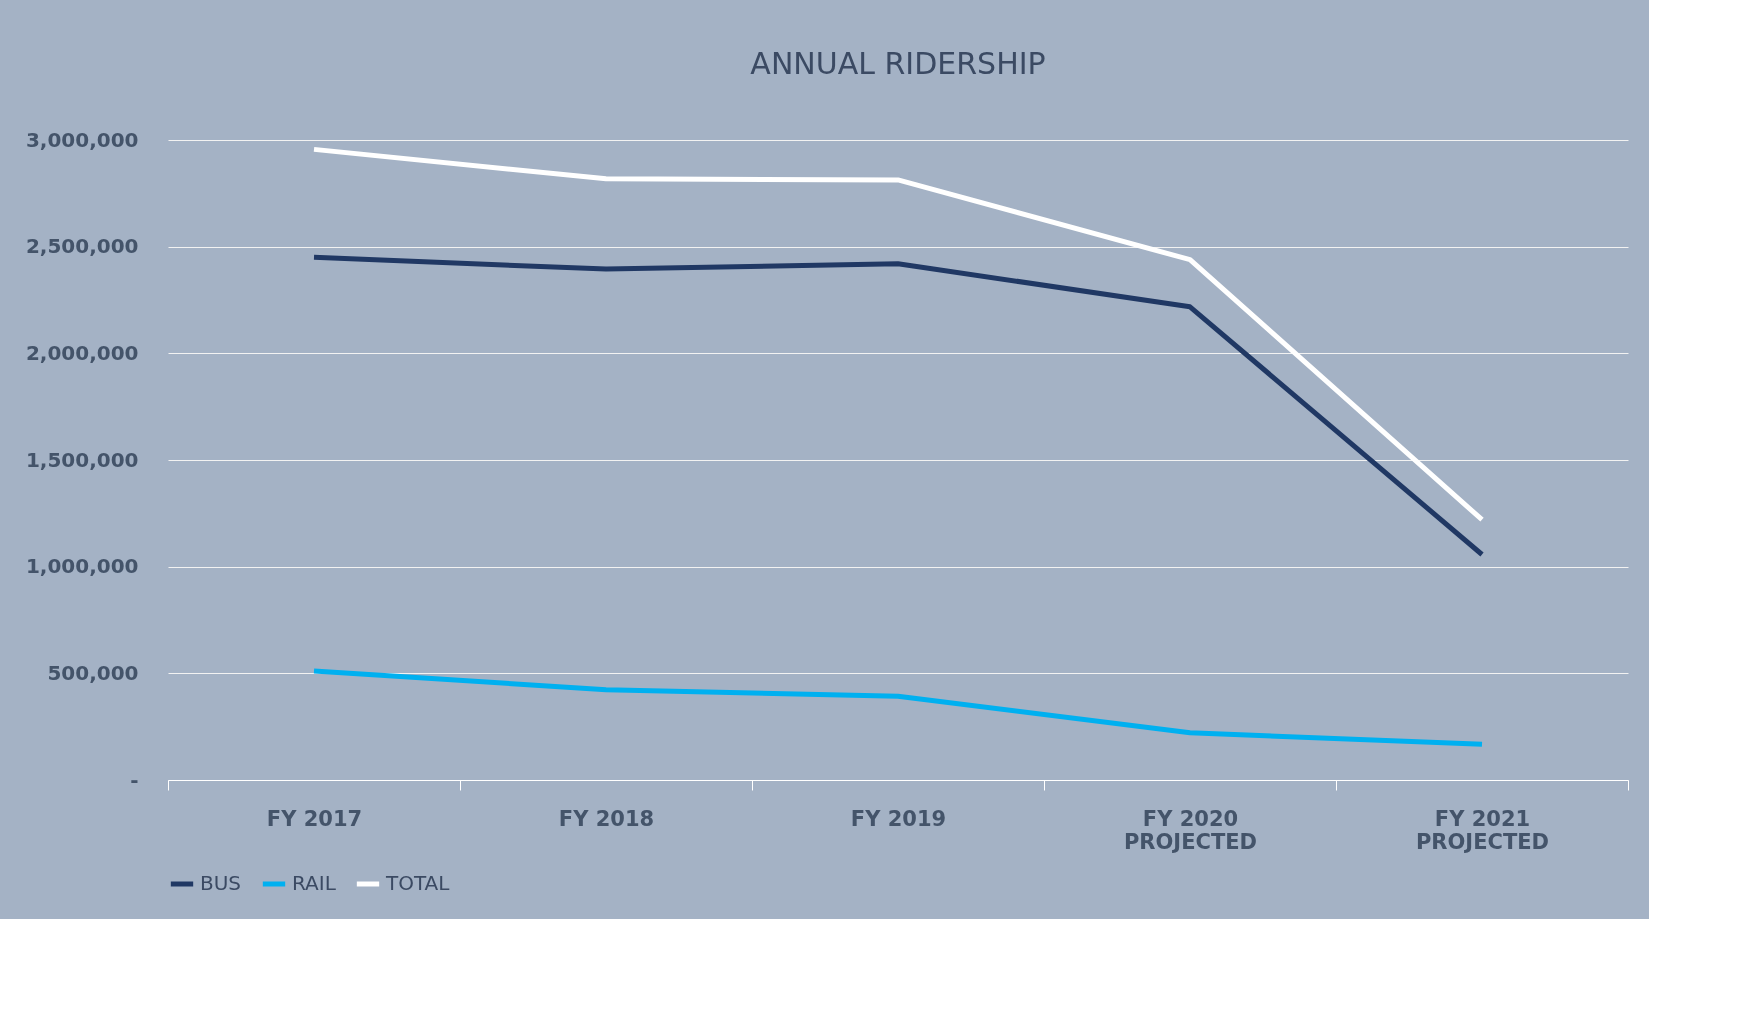  What do you see at coordinates (82, 139) in the screenshot?
I see `y-tick-label: 3,000,000` at bounding box center [82, 139].